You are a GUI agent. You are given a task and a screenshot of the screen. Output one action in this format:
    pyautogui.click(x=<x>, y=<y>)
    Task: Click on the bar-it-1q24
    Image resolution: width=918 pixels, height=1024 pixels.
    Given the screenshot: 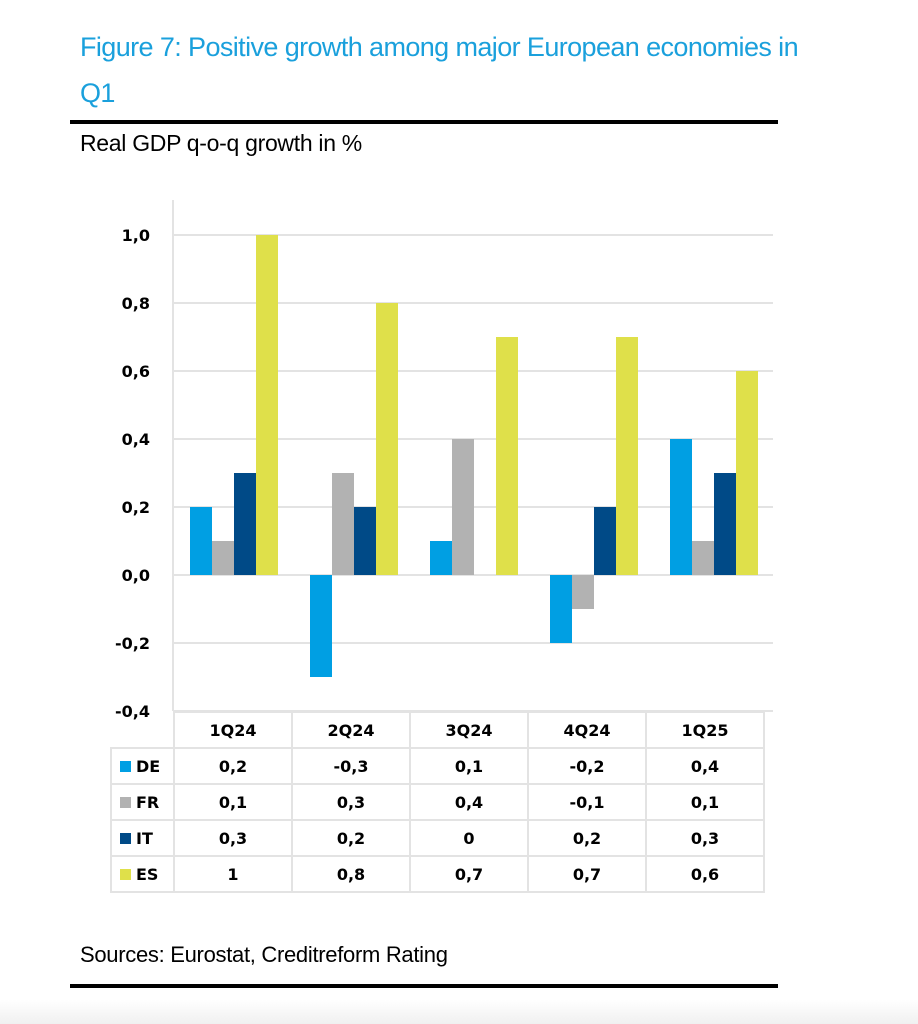 What is the action you would take?
    pyautogui.click(x=245, y=524)
    